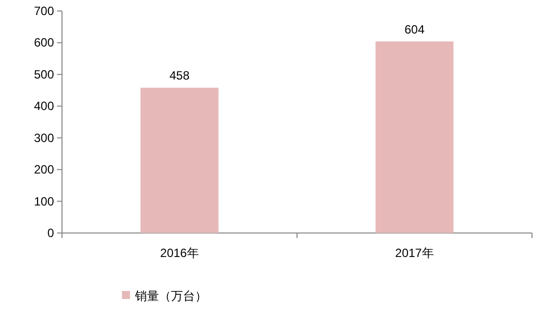 The width and height of the screenshot is (550, 330). I want to click on y-tick-label: 100, so click(44, 201).